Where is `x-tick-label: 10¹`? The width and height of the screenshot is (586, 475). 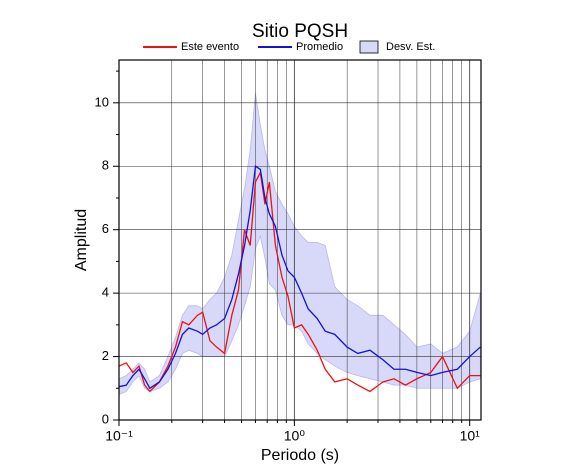
x-tick-label: 10¹ is located at coordinates (470, 436).